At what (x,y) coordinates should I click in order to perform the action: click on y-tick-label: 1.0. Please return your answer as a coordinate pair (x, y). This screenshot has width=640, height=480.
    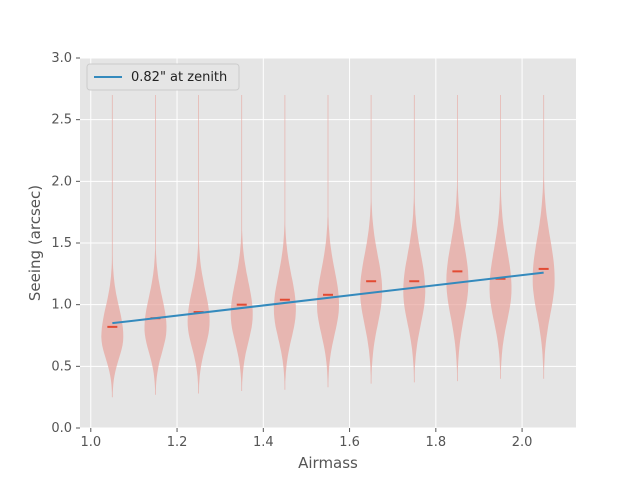
    Looking at the image, I should click on (61, 305).